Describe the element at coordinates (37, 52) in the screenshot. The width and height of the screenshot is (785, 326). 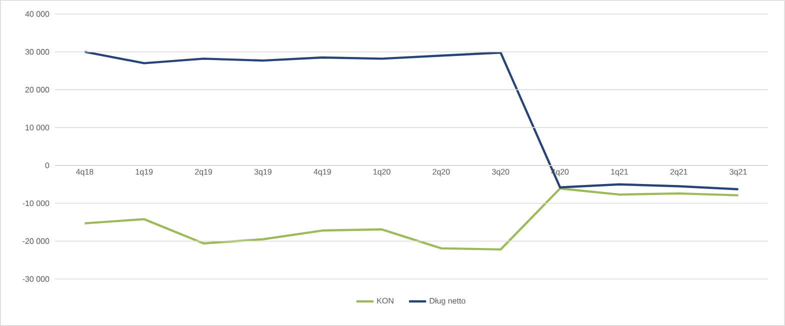
I see `y-tick-label: 30 000` at that location.